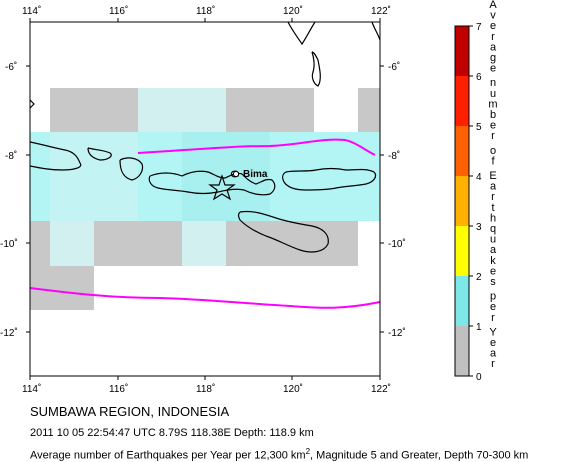  Describe the element at coordinates (493, 297) in the screenshot. I see `legend-title-letter: p` at that location.